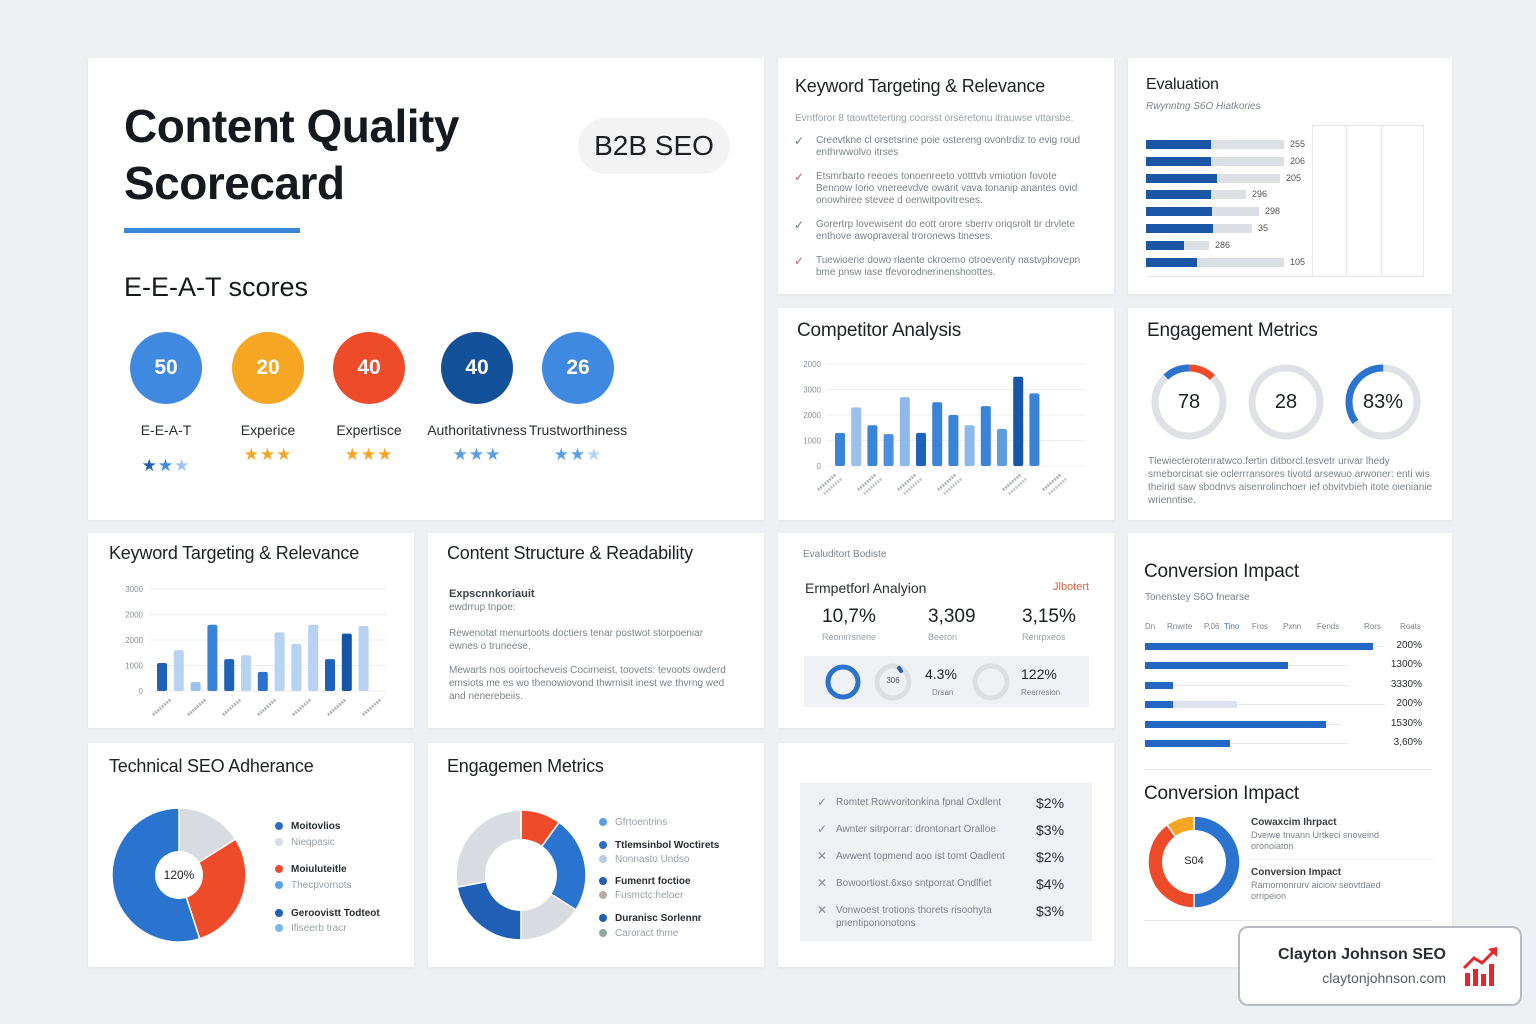  Describe the element at coordinates (1223, 244) in the screenshot. I see `bar-value: 286` at that location.